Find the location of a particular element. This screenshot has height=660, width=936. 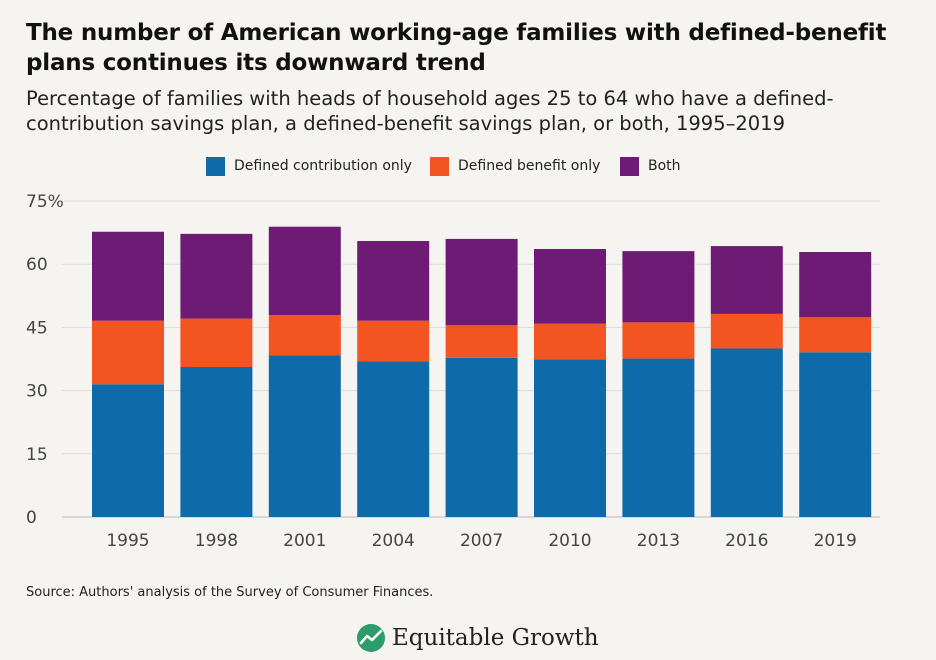

x-tick-label: 2010 is located at coordinates (569, 541).